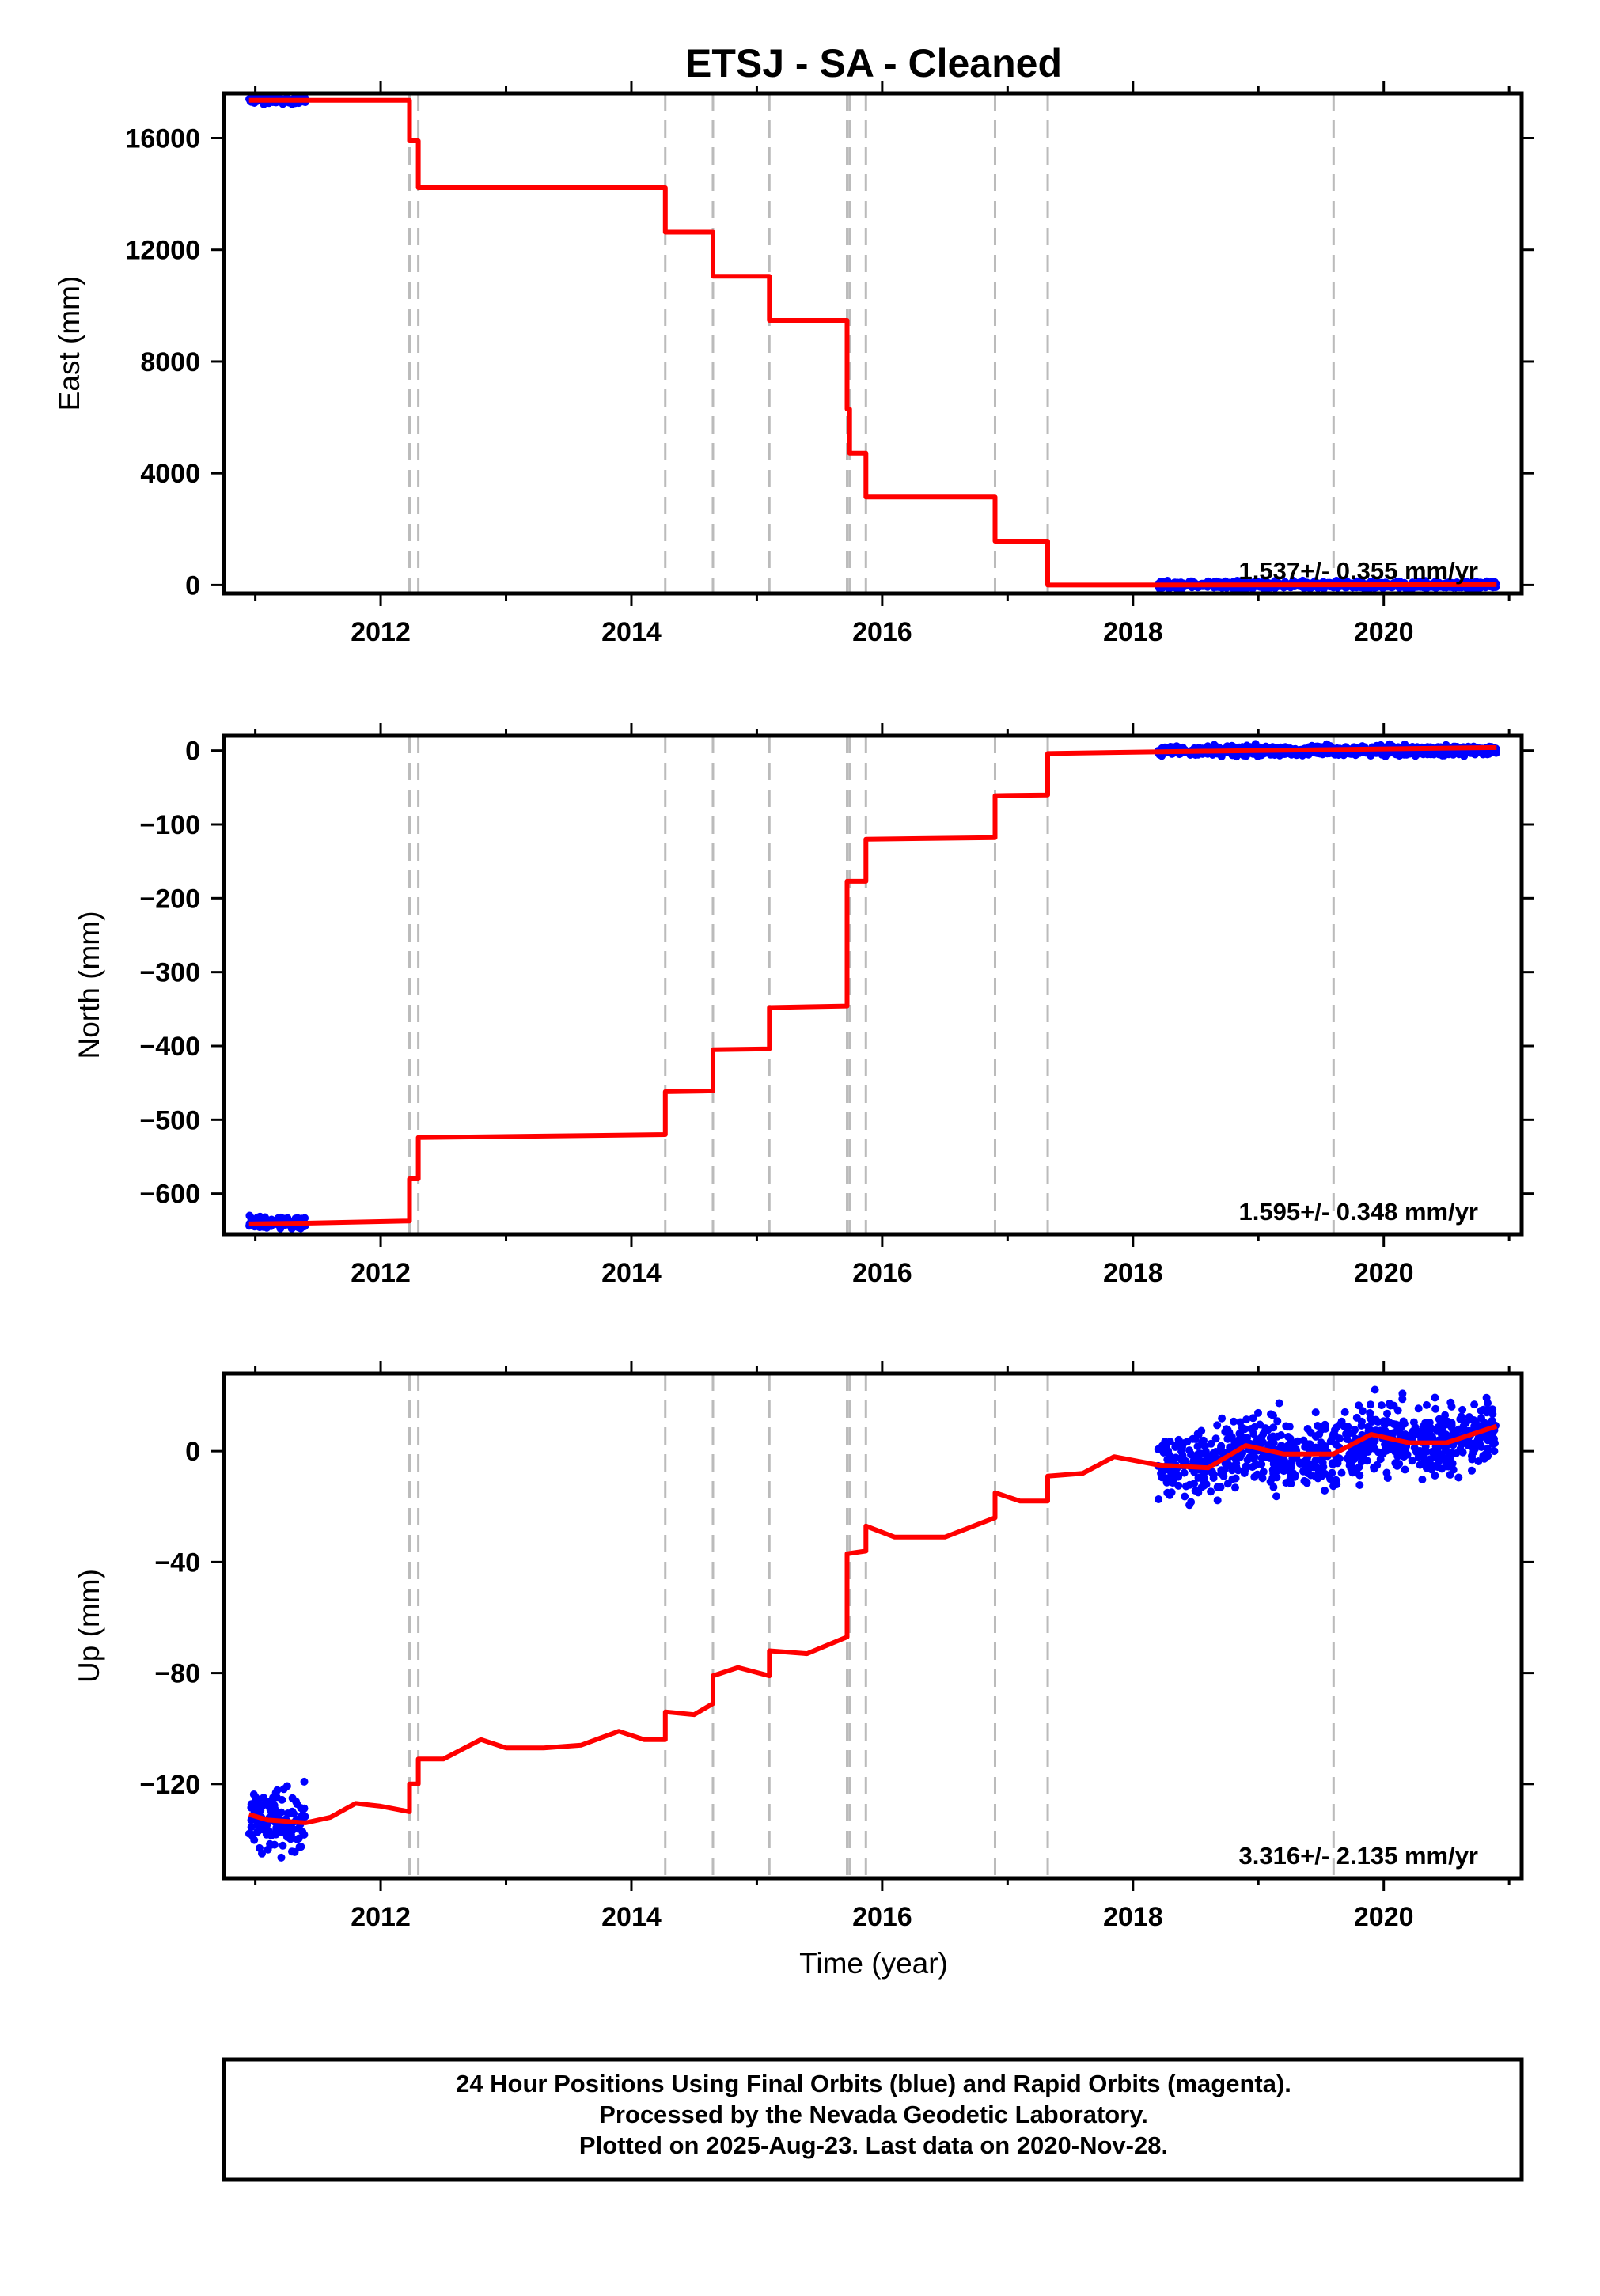 This screenshot has width=1600, height=2296. Describe the element at coordinates (192, 1452) in the screenshot. I see `y-tick-label: 0` at that location.